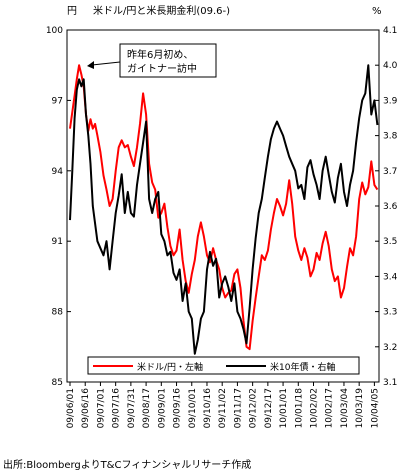 The height and width of the screenshot is (474, 405). Describe the element at coordinates (170, 367) in the screenshot. I see `legend-label-usdjpy: 米ドル/円・左軸` at that location.